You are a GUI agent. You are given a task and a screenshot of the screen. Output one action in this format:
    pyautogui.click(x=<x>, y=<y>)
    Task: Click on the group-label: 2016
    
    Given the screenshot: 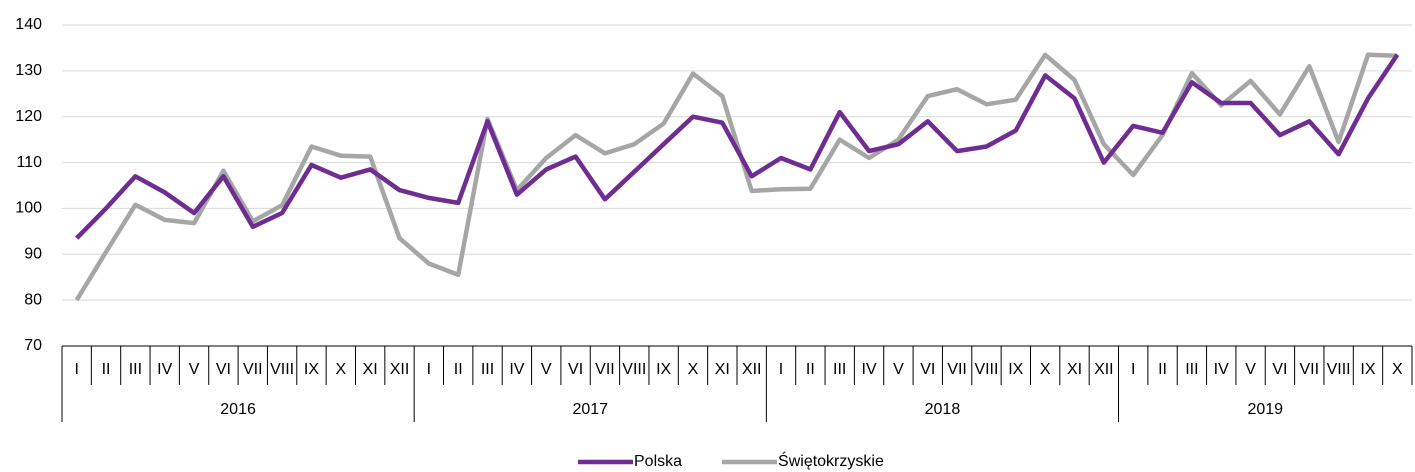 What is the action you would take?
    pyautogui.click(x=238, y=409)
    